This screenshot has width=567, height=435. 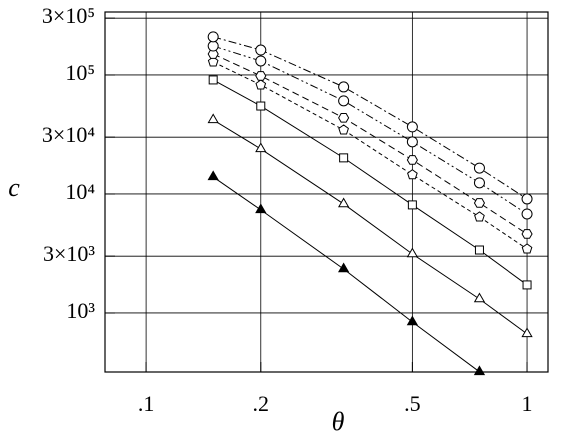 What do you see at coordinates (80, 72) in the screenshot?
I see `y-tick-label: 10⁵` at bounding box center [80, 72].